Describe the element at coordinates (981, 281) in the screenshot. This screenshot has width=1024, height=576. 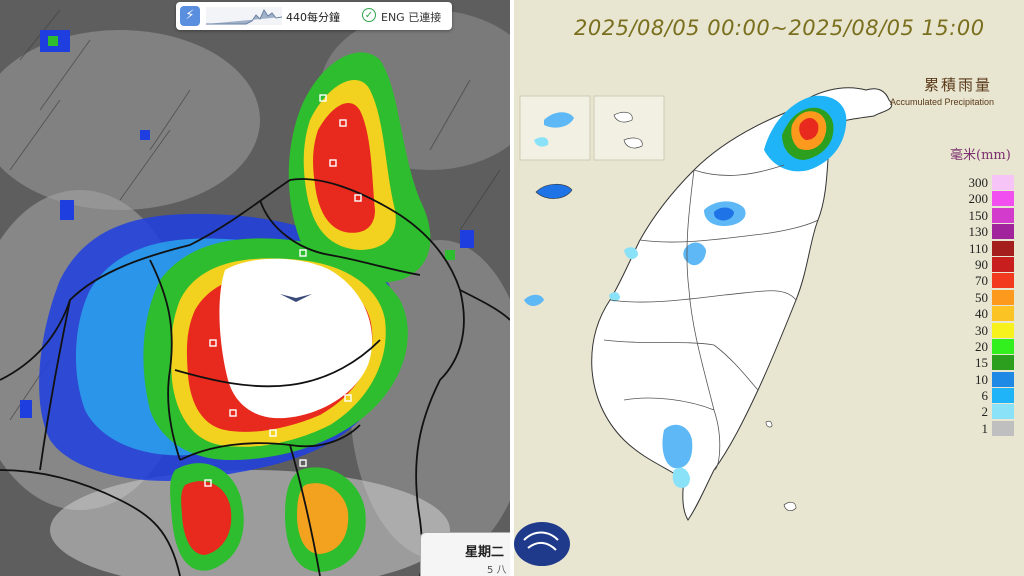
I see `legend-label: 70` at that location.